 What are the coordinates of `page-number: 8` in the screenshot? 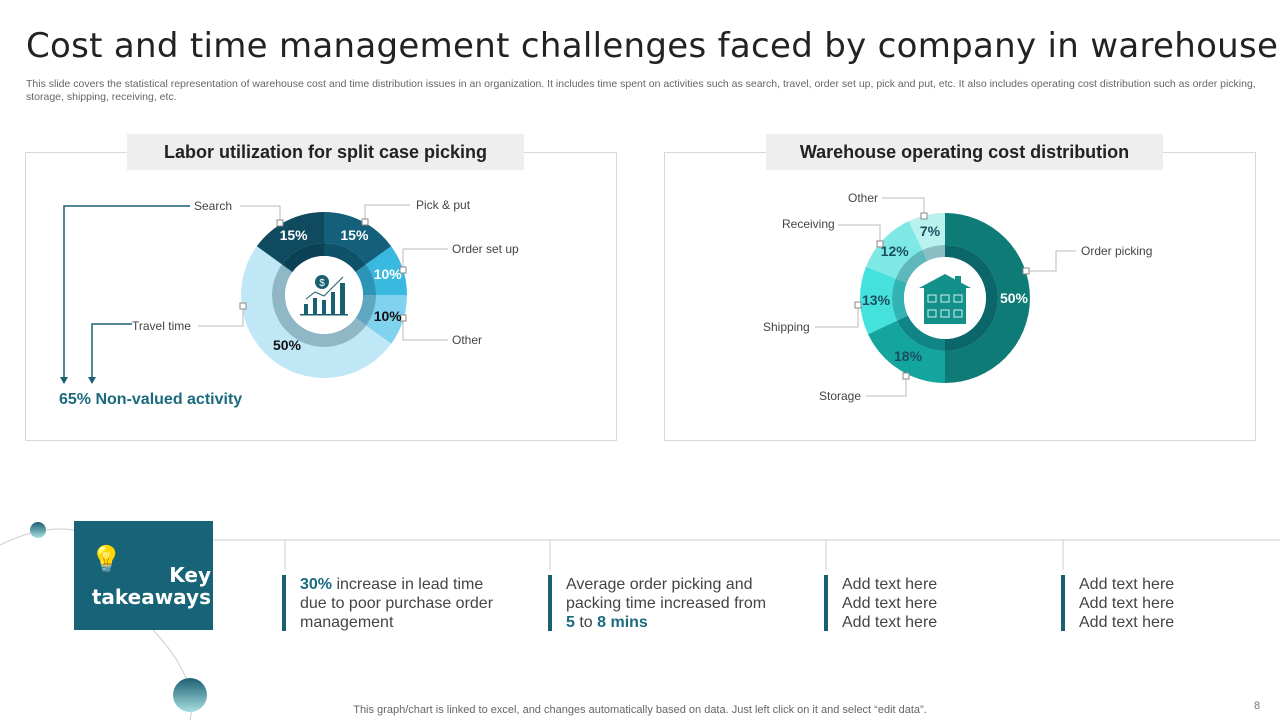 It's located at (1257, 706).